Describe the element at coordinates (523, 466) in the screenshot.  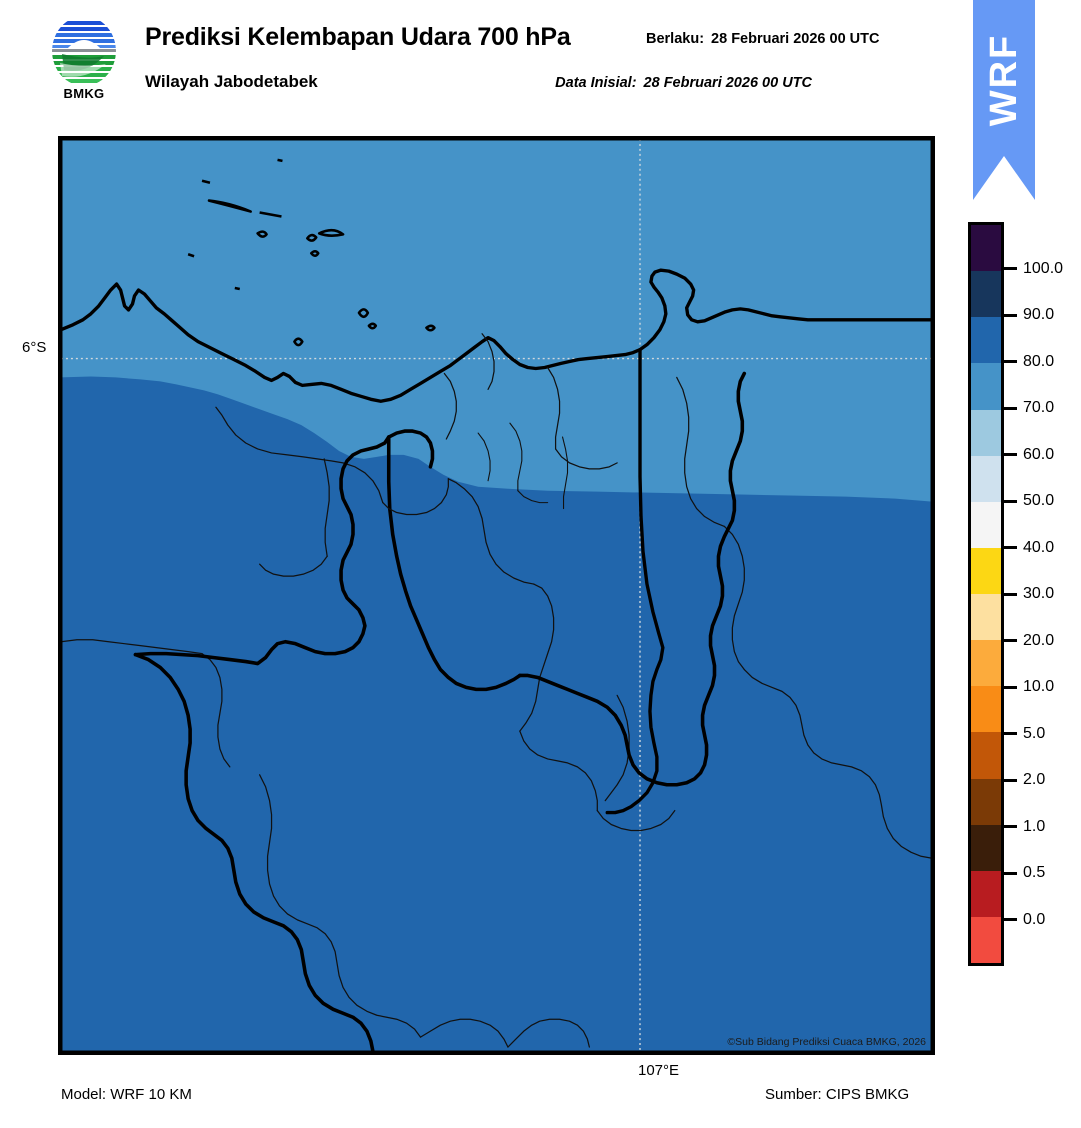
I see `boundary-jakarta-subdistricts` at that location.